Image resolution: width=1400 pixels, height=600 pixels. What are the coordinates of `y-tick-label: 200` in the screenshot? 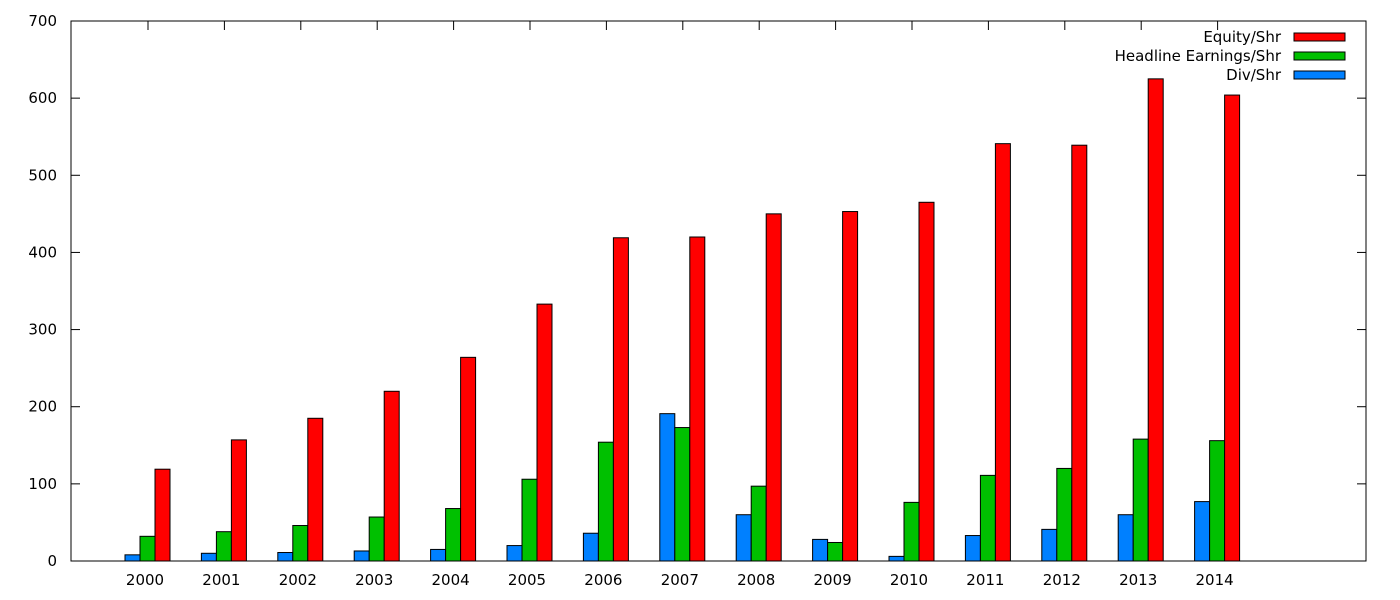 It's located at (42, 407).